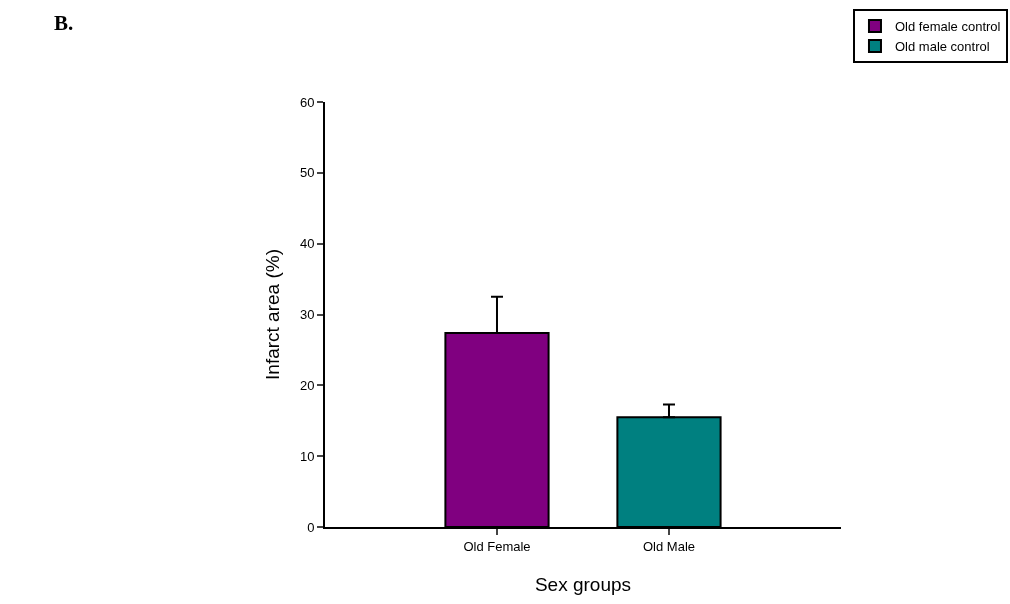  Describe the element at coordinates (947, 27) in the screenshot. I see `legend-label: Old female control` at that location.